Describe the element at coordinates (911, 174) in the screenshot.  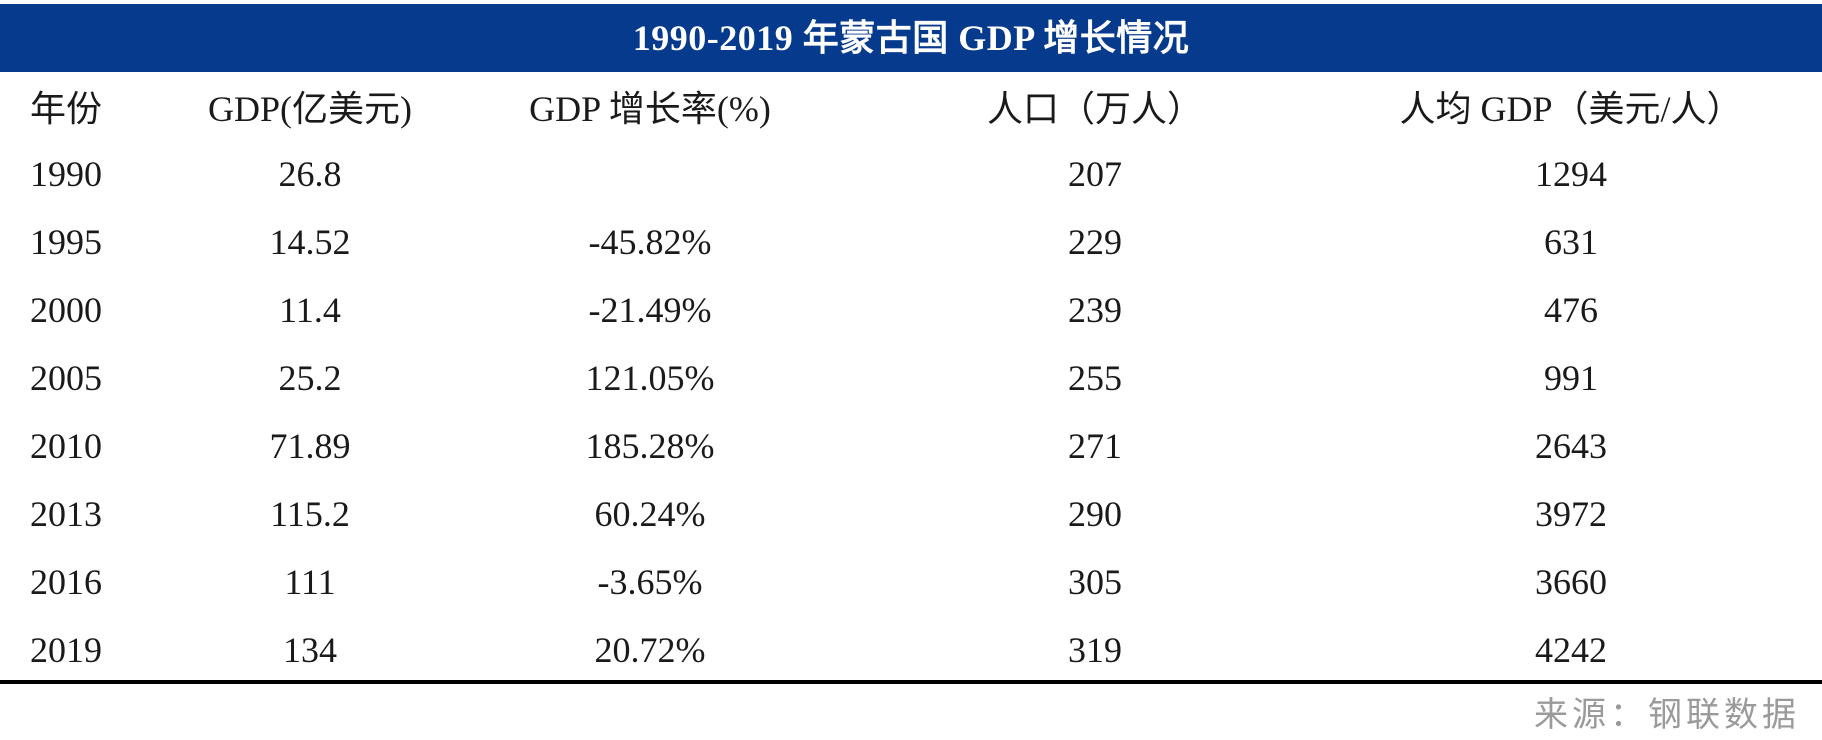
I see `table-row: 1990 26.8 207 1294` at that location.